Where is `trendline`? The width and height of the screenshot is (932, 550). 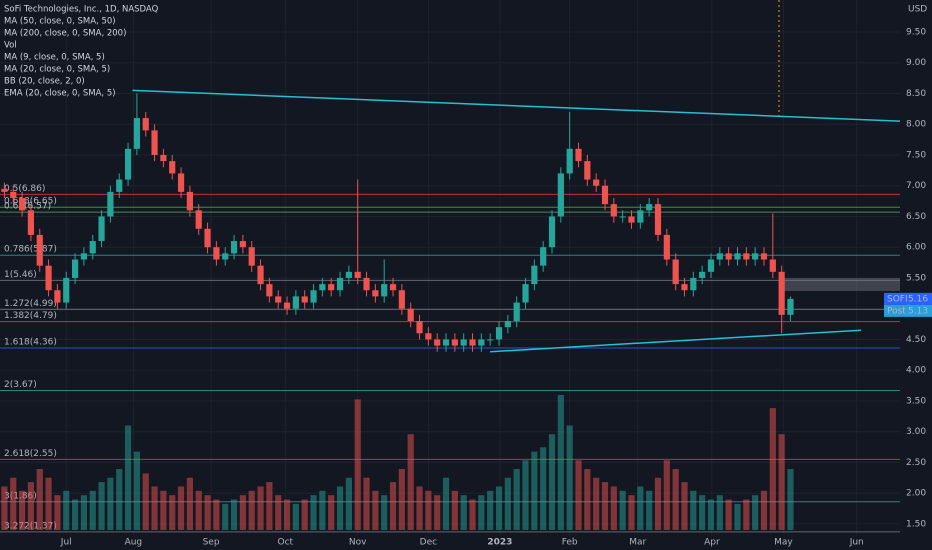 trendline is located at coordinates (516, 105).